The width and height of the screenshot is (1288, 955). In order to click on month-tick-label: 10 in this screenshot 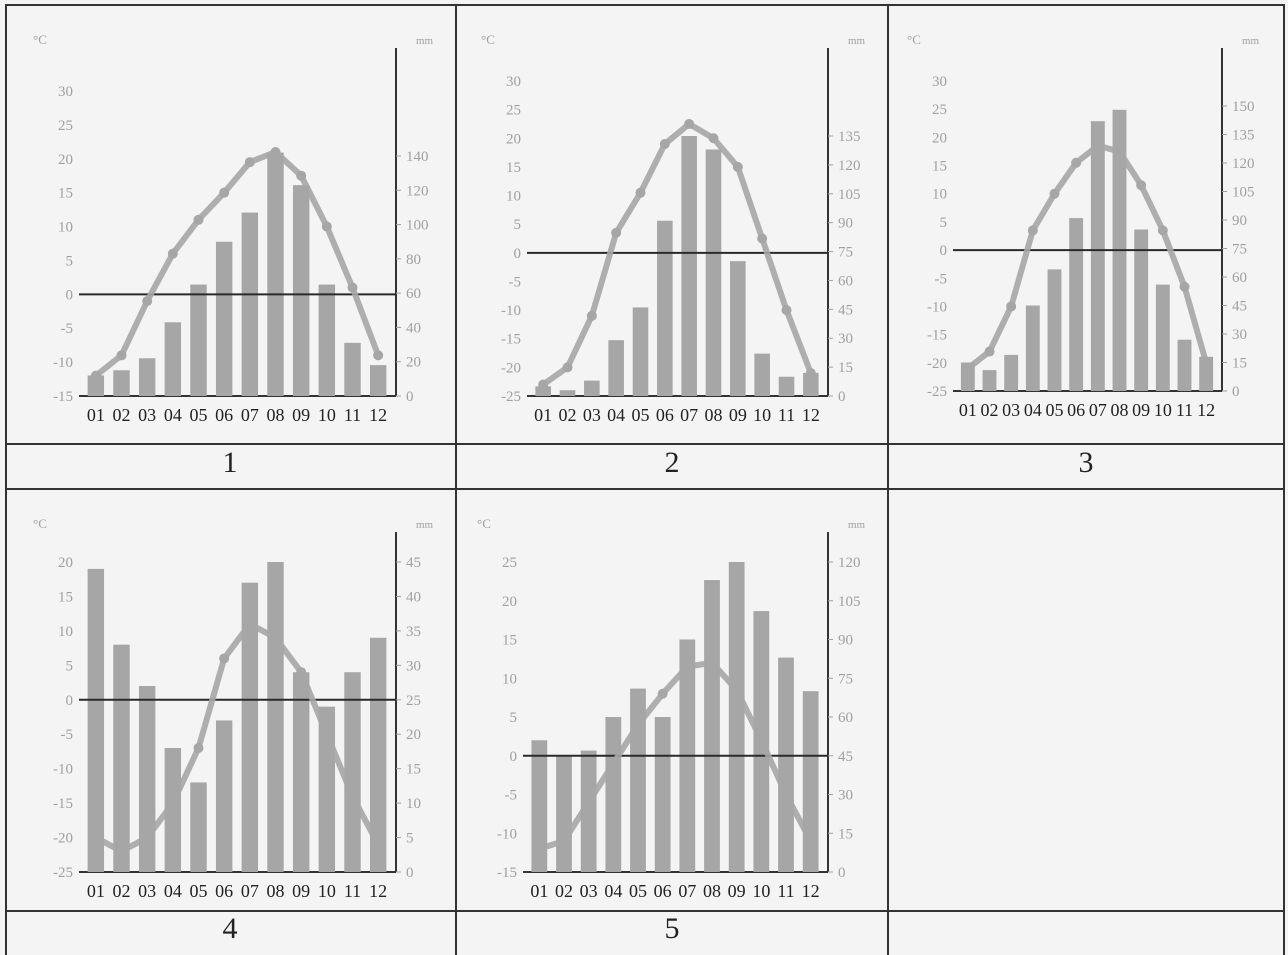, I will do `click(327, 891)`.